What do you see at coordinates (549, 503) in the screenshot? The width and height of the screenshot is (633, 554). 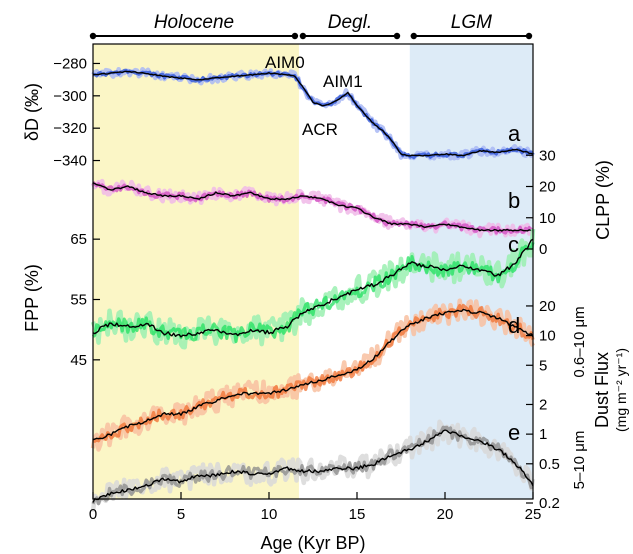 I see `dust-tick-label: 0.2` at bounding box center [549, 503].